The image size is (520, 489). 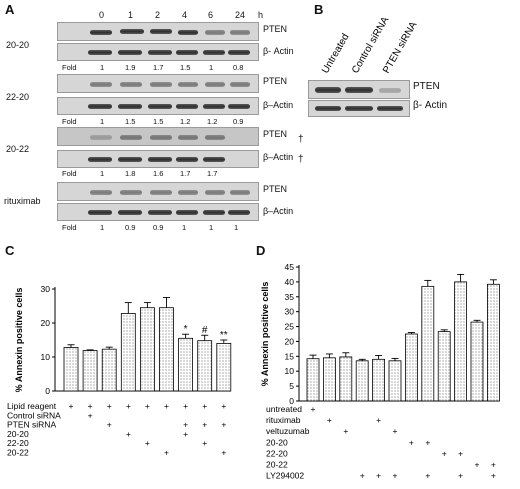 I want to click on c-row-label: PTEN siRNA, so click(x=31, y=425).